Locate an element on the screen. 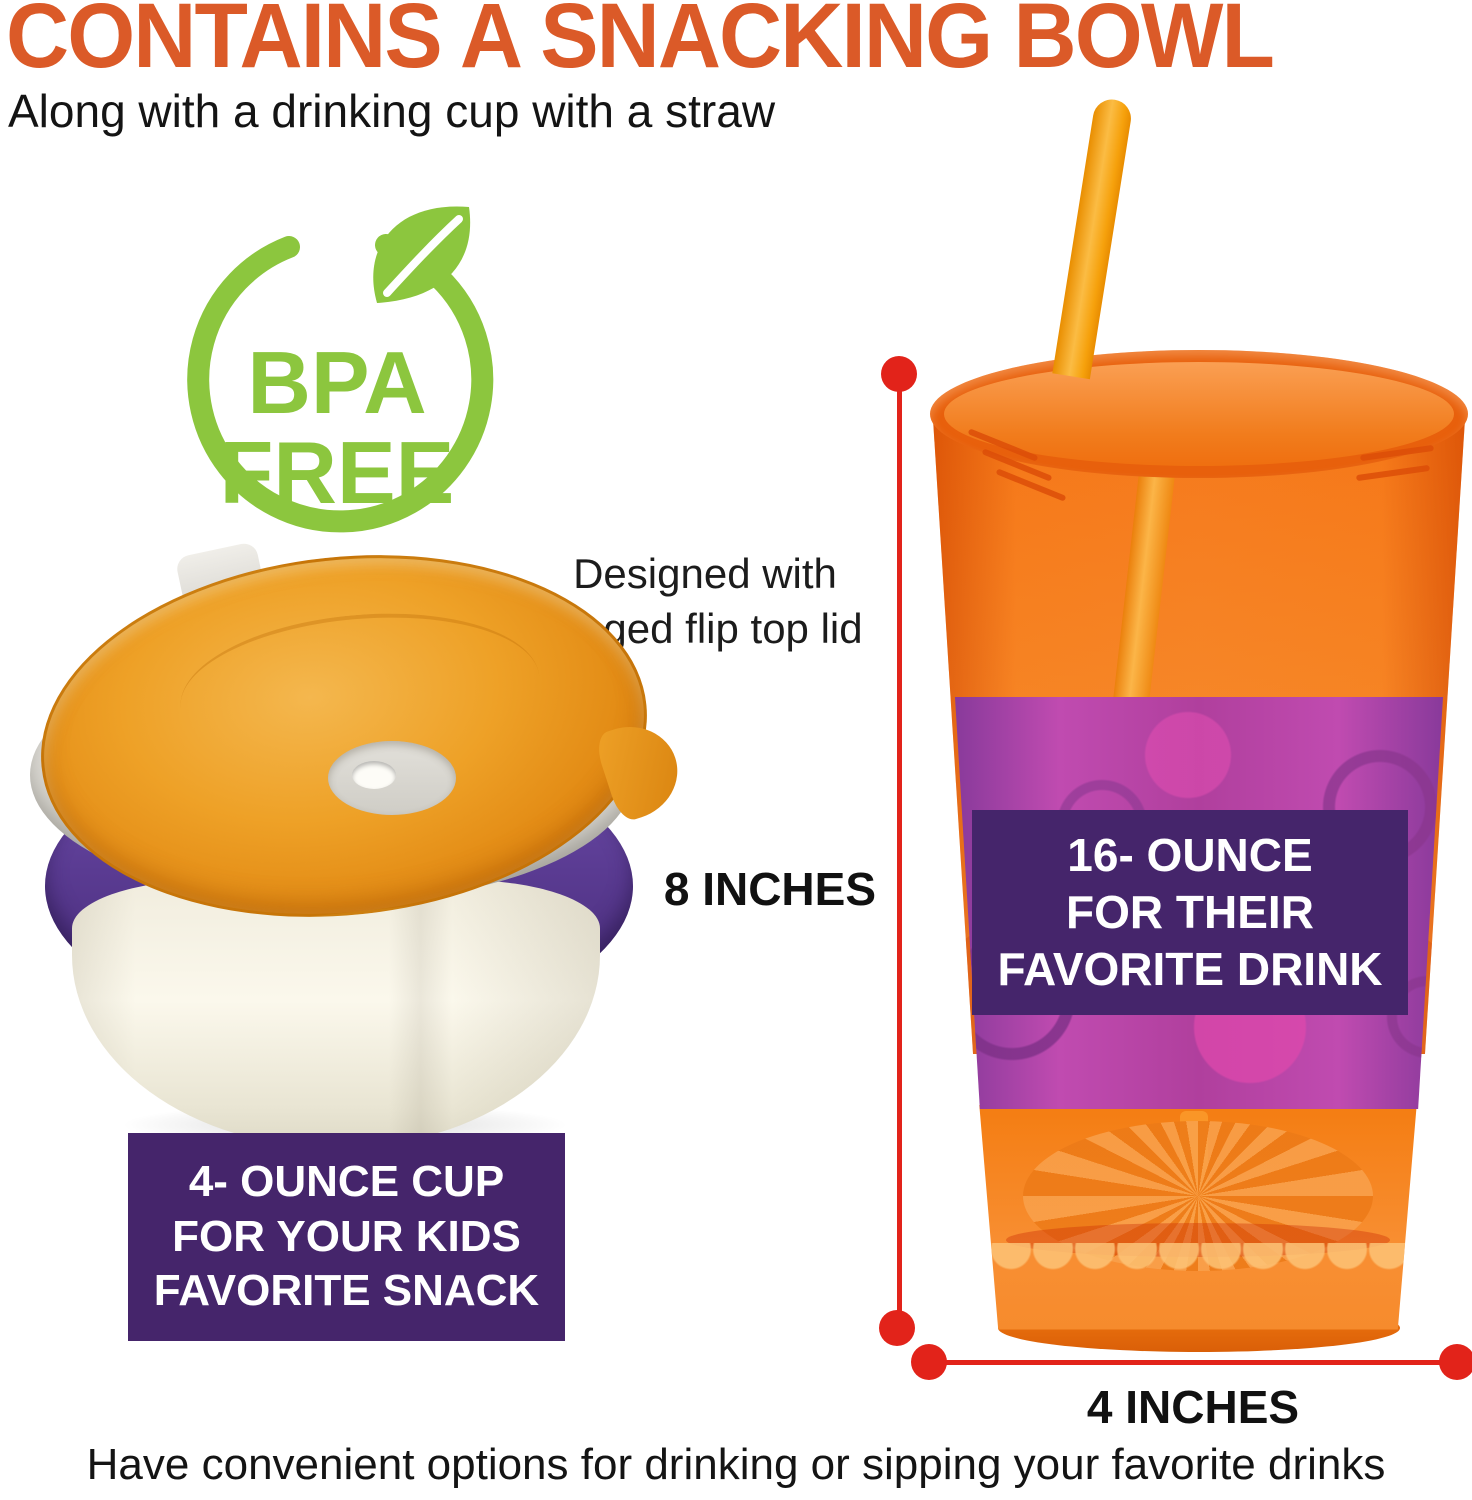 This screenshot has width=1472, height=1500. width-measure-dot-left is located at coordinates (929, 1362).